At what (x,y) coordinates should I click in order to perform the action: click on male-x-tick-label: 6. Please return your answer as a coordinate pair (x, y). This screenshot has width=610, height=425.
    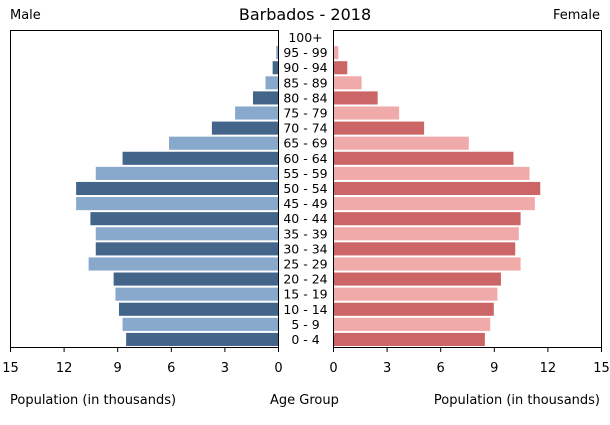
    Looking at the image, I should click on (171, 368).